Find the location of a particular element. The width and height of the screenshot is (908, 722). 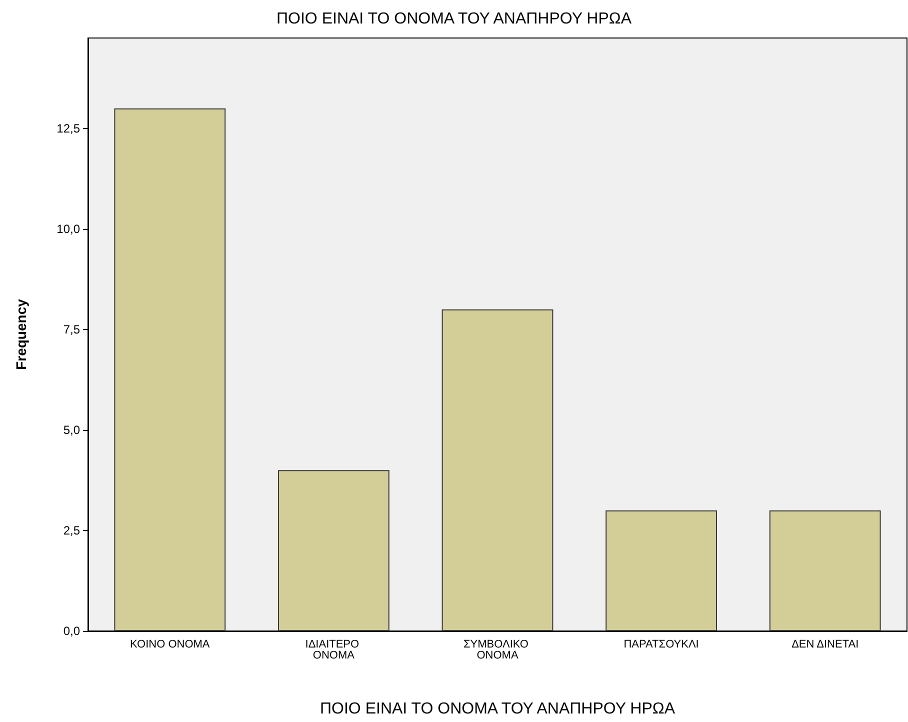

y-tick-label: 10,0 is located at coordinates (68, 229).